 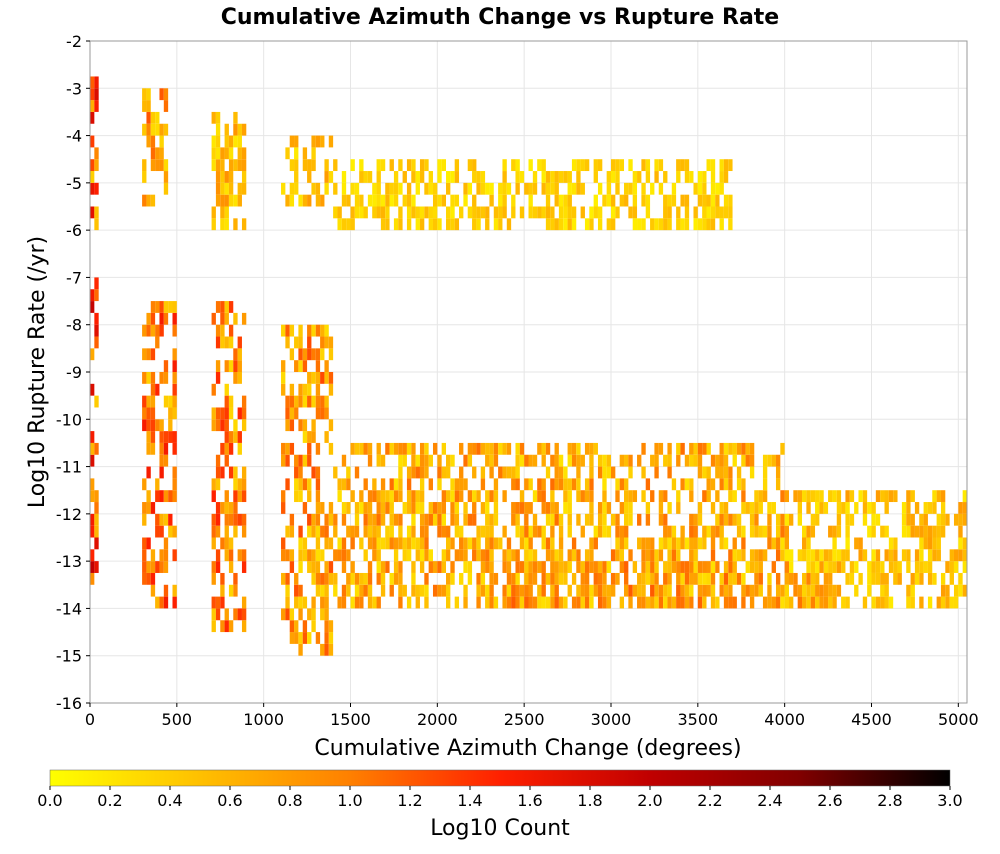 I want to click on colorbar-tick-label: 2.4, so click(x=769, y=800).